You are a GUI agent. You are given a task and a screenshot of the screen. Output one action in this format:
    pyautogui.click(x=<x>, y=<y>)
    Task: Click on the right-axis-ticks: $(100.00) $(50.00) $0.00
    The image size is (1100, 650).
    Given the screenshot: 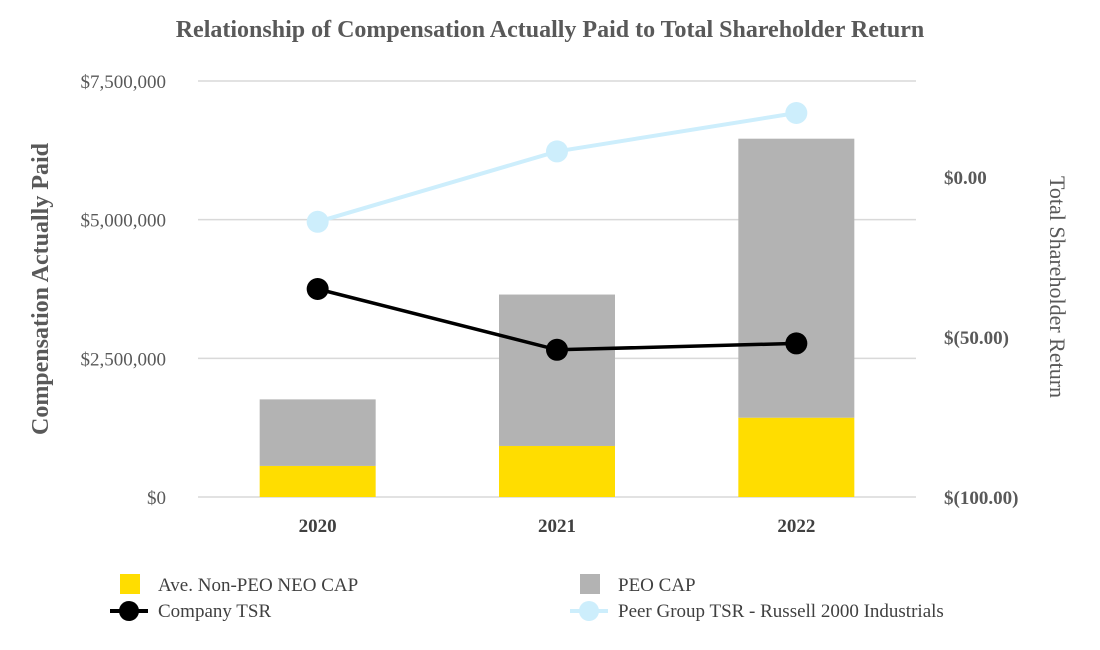 What is the action you would take?
    pyautogui.click(x=981, y=338)
    